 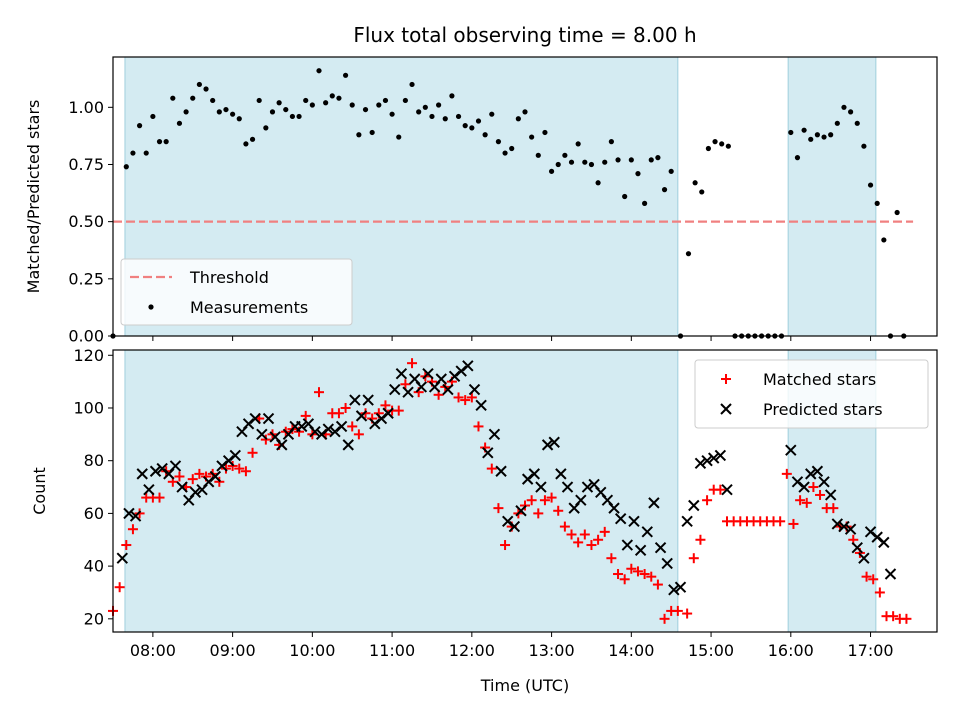 What do you see at coordinates (86, 221) in the screenshot?
I see `top-y-tick-label: 0.50` at bounding box center [86, 221].